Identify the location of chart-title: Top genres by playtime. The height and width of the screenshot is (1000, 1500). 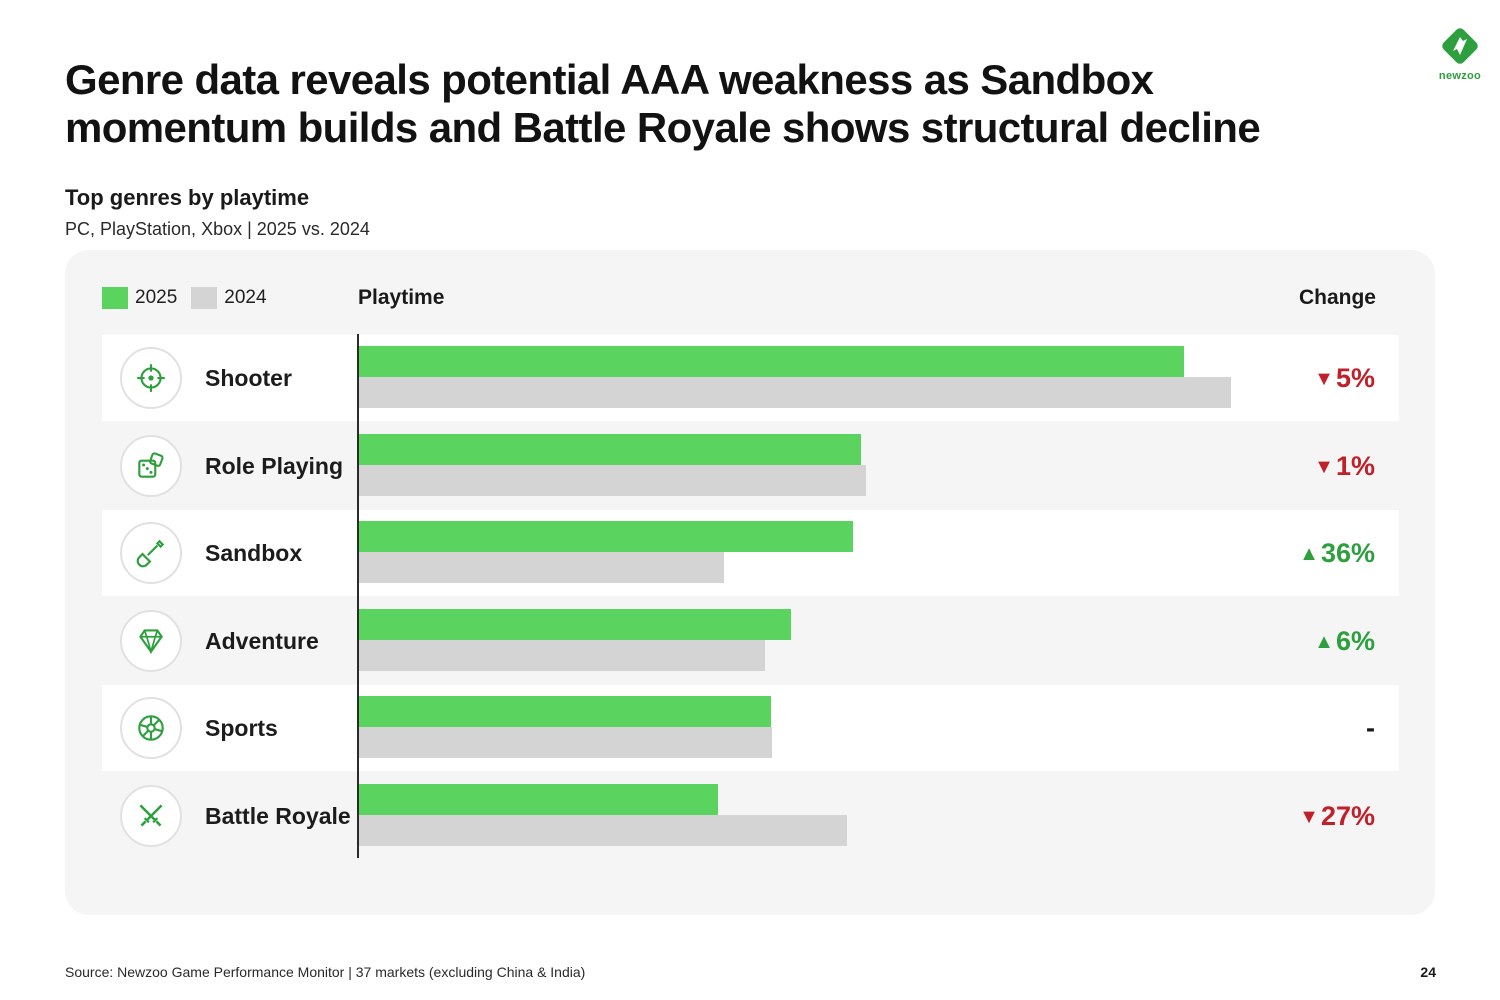
(187, 197).